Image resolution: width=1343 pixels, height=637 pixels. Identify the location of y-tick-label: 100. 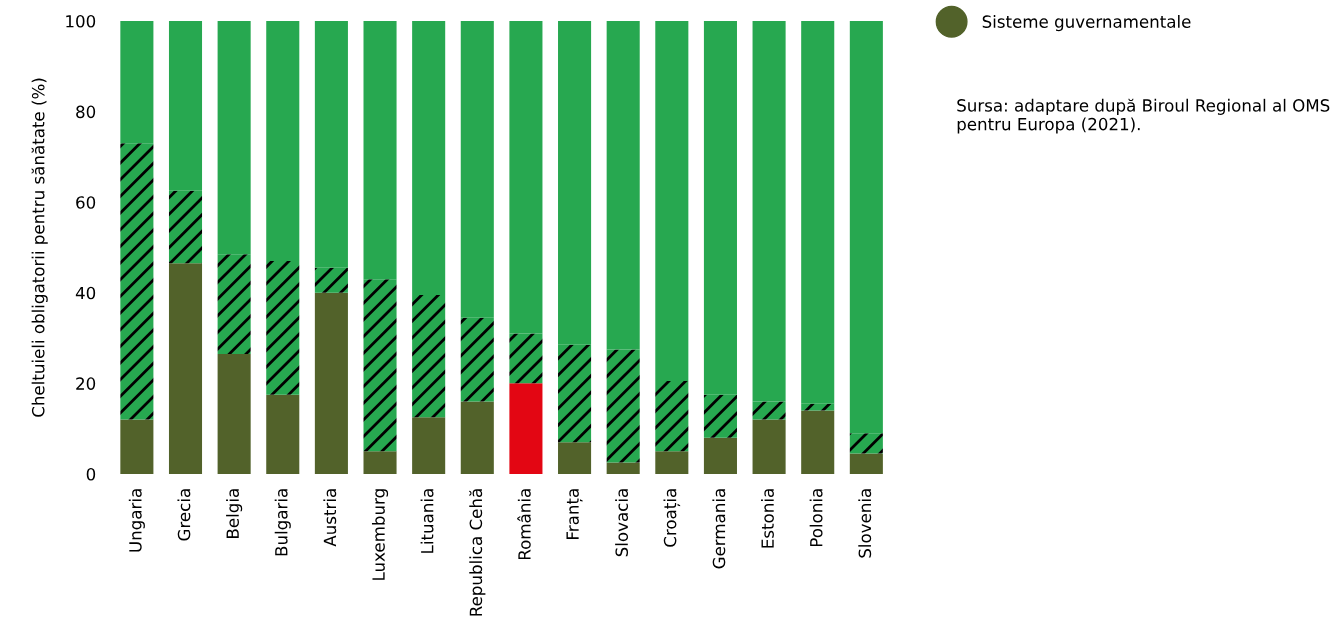
(81, 21).